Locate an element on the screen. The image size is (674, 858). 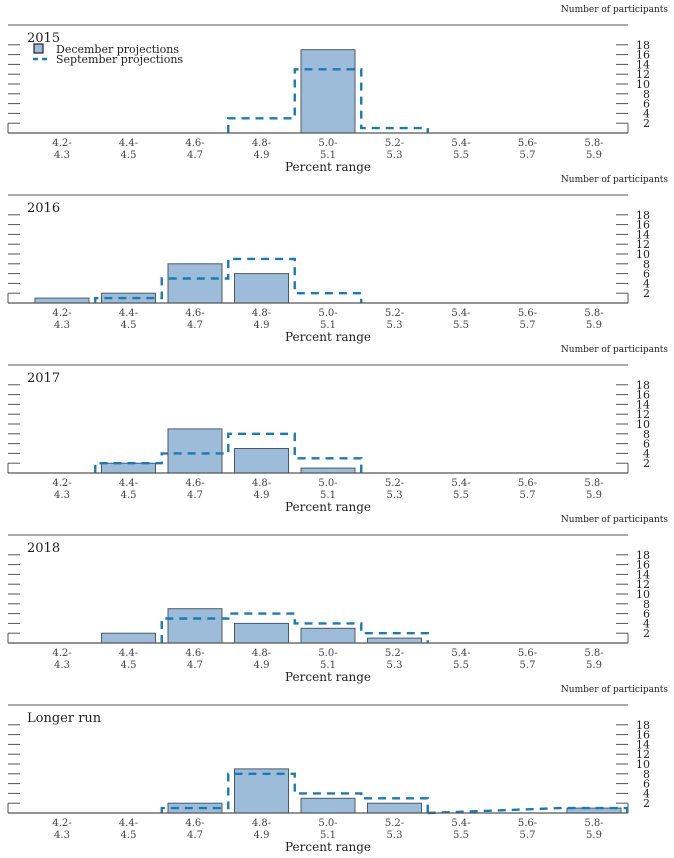
legend-december-swatch is located at coordinates (38, 48).